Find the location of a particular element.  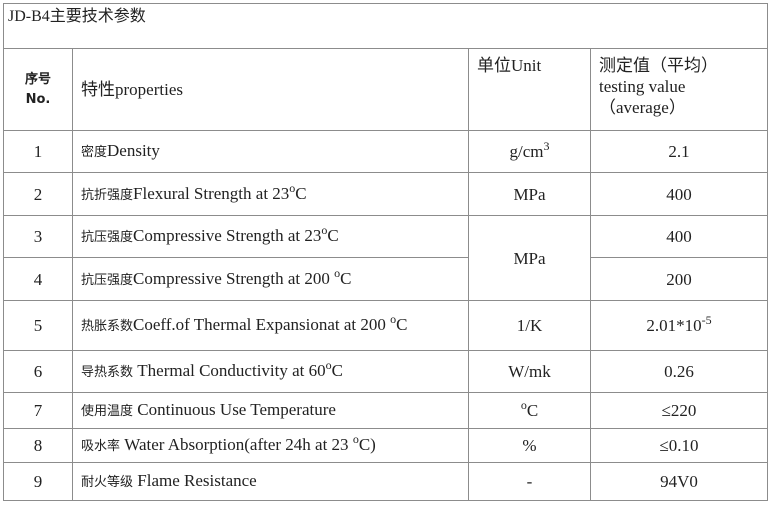

header-no: 序号 No. is located at coordinates (38, 89).